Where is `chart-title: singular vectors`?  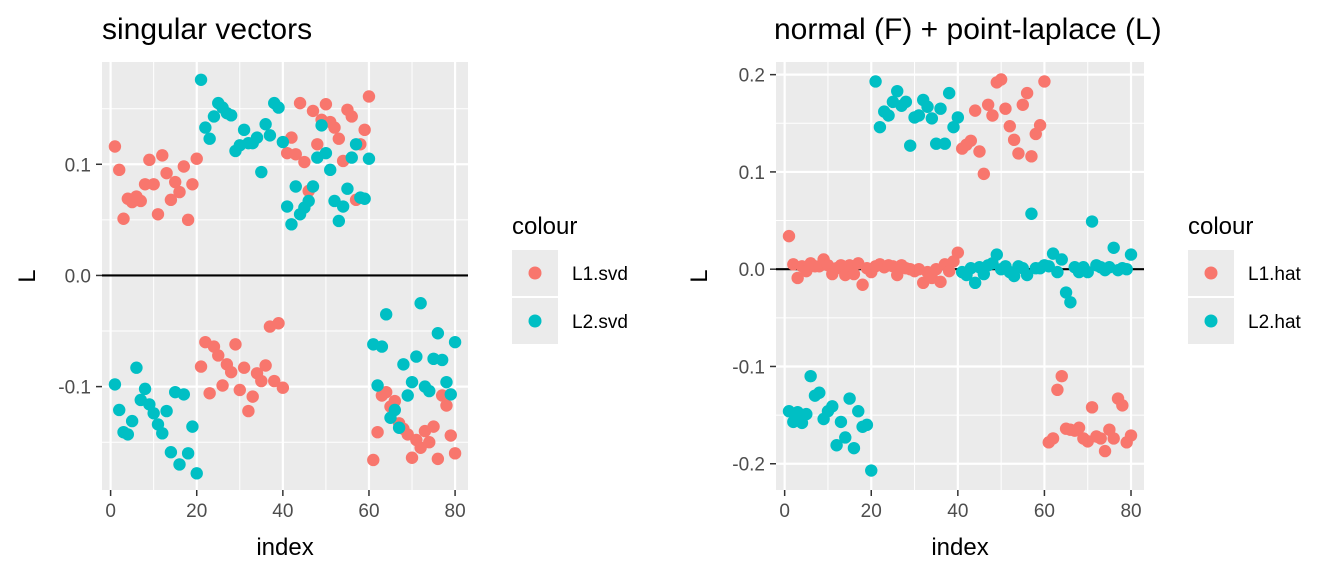 chart-title: singular vectors is located at coordinates (207, 29).